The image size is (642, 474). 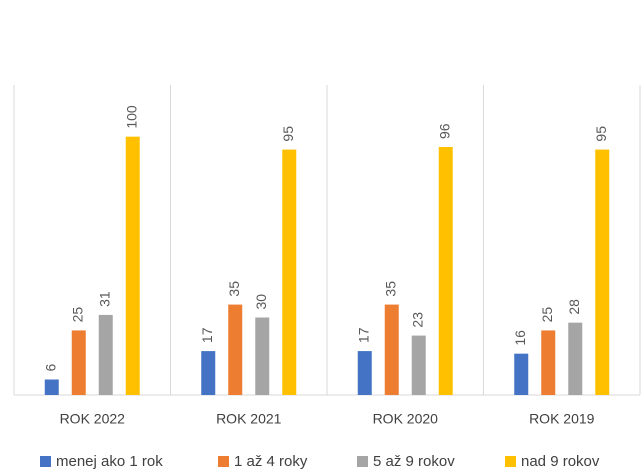 I want to click on data-label: 100, so click(x=131, y=117).